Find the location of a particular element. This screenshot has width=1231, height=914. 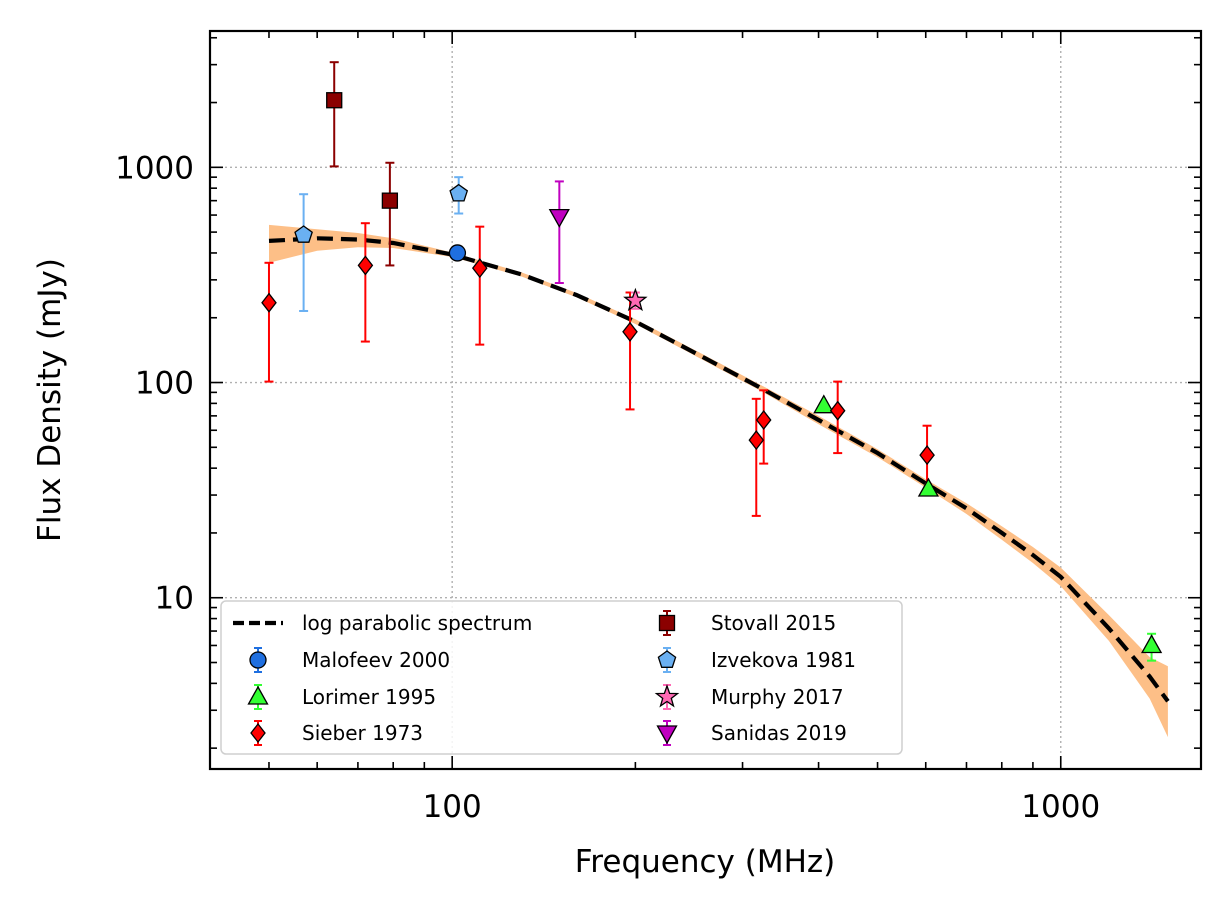

legend-label: Stovall 2015 is located at coordinates (773, 623).